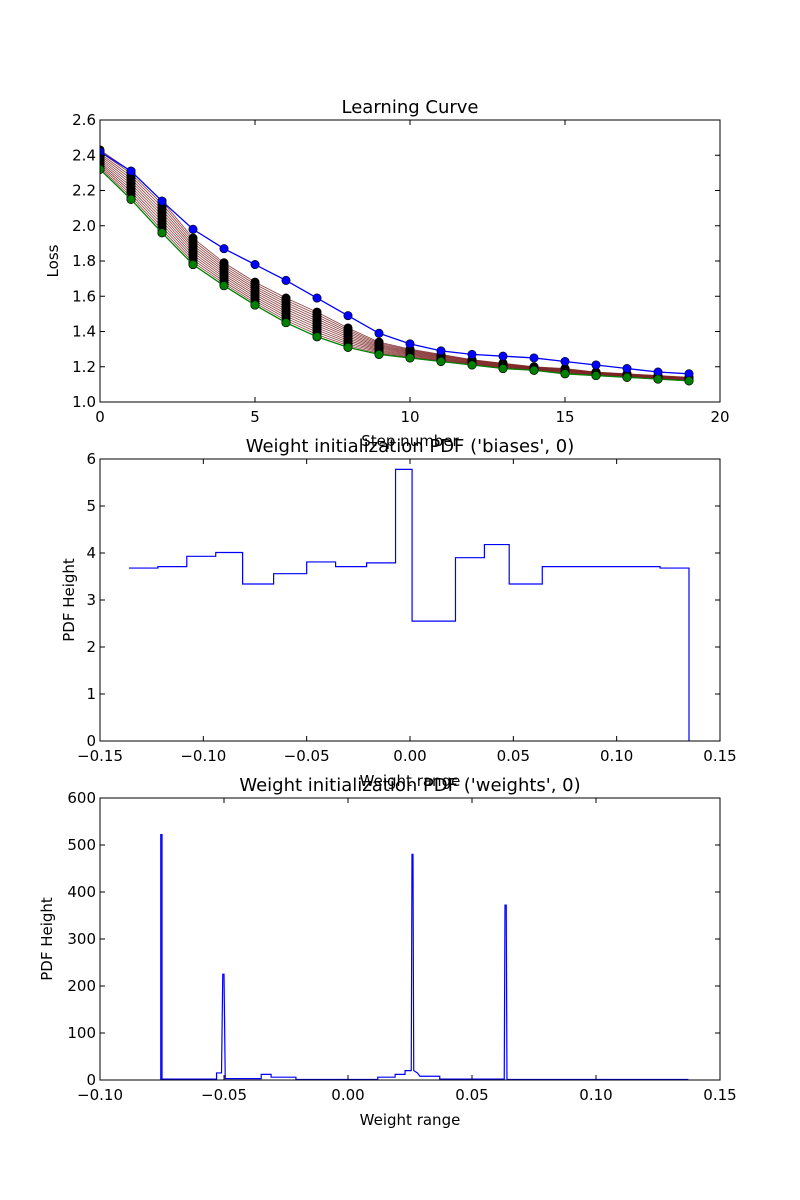 This screenshot has width=800, height=1200. I want to click on learning-curve-xtick-label: 10, so click(409, 417).